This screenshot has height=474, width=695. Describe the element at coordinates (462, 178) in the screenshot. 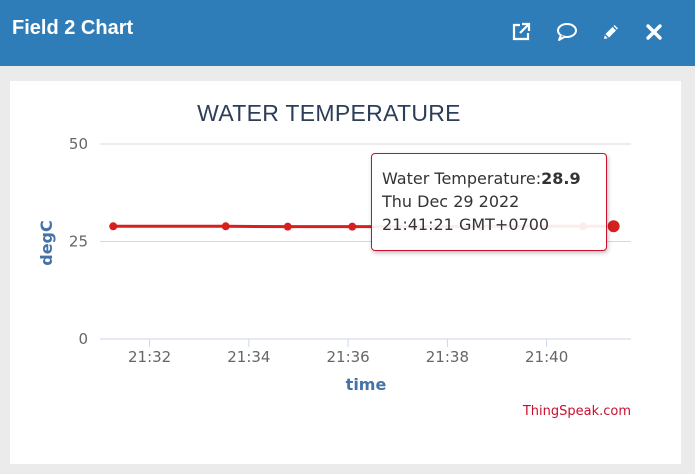

I see `tooltip-label: Water Temperature:` at that location.